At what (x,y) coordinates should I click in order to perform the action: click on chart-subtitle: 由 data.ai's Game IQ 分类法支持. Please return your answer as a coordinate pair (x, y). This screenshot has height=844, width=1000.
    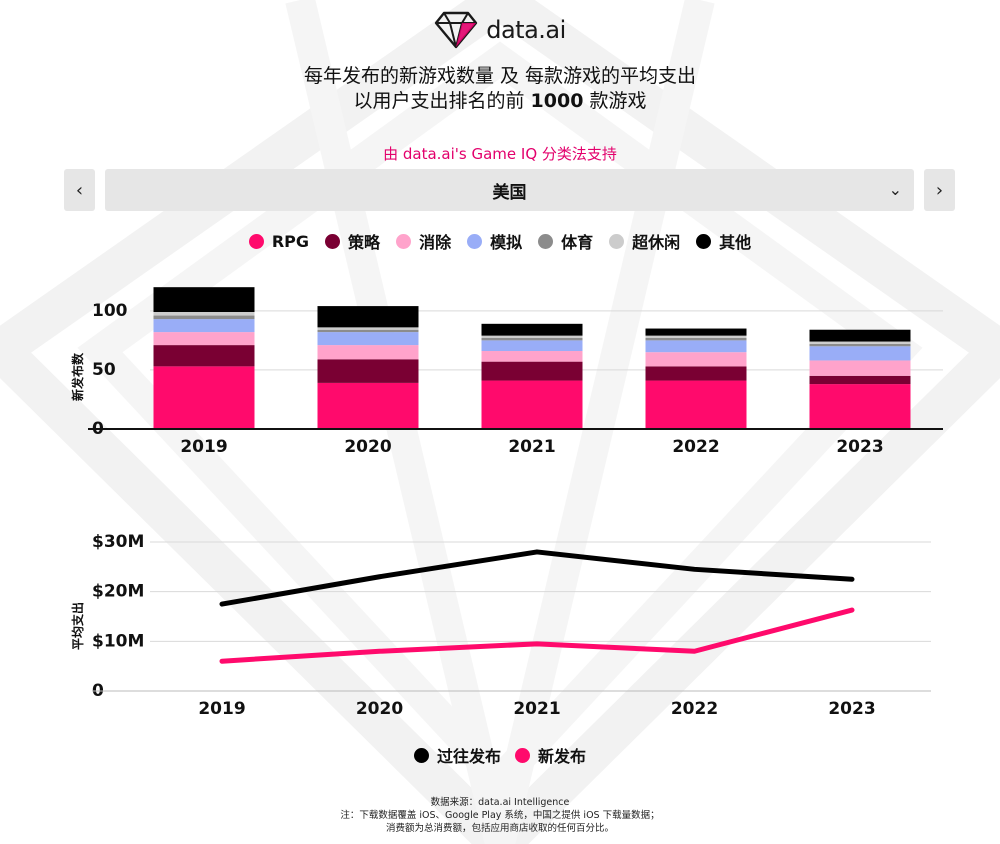
    Looking at the image, I should click on (500, 154).